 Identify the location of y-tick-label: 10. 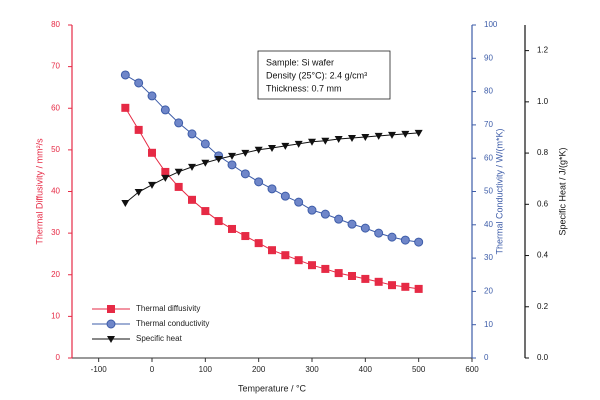
(55, 315).